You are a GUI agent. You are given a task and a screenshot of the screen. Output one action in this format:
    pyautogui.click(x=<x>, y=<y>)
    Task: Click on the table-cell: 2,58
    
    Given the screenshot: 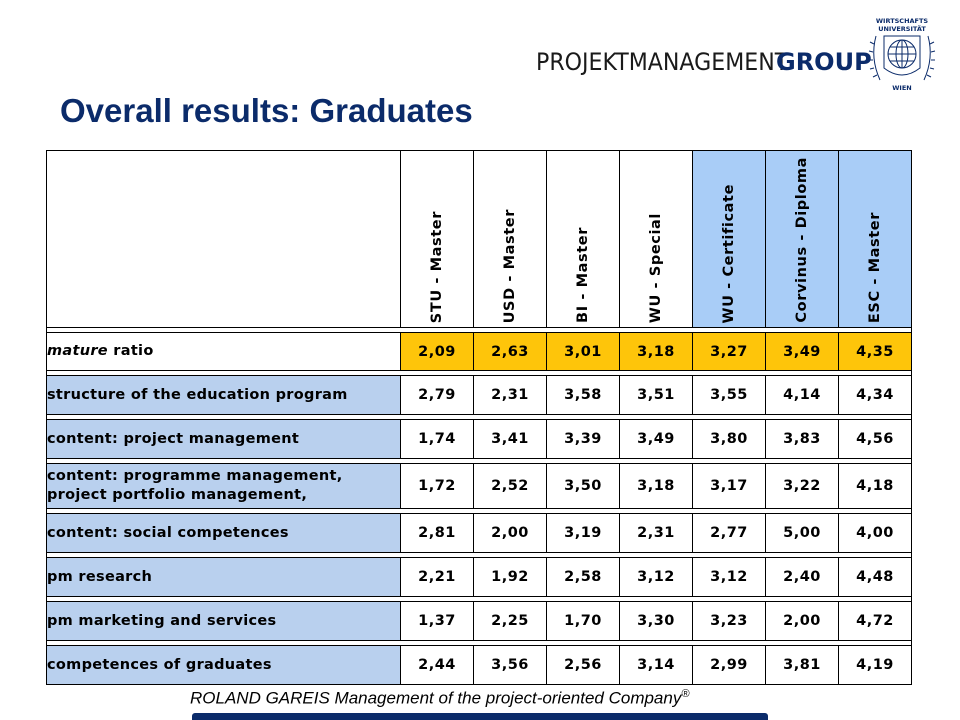 What is the action you would take?
    pyautogui.click(x=583, y=577)
    